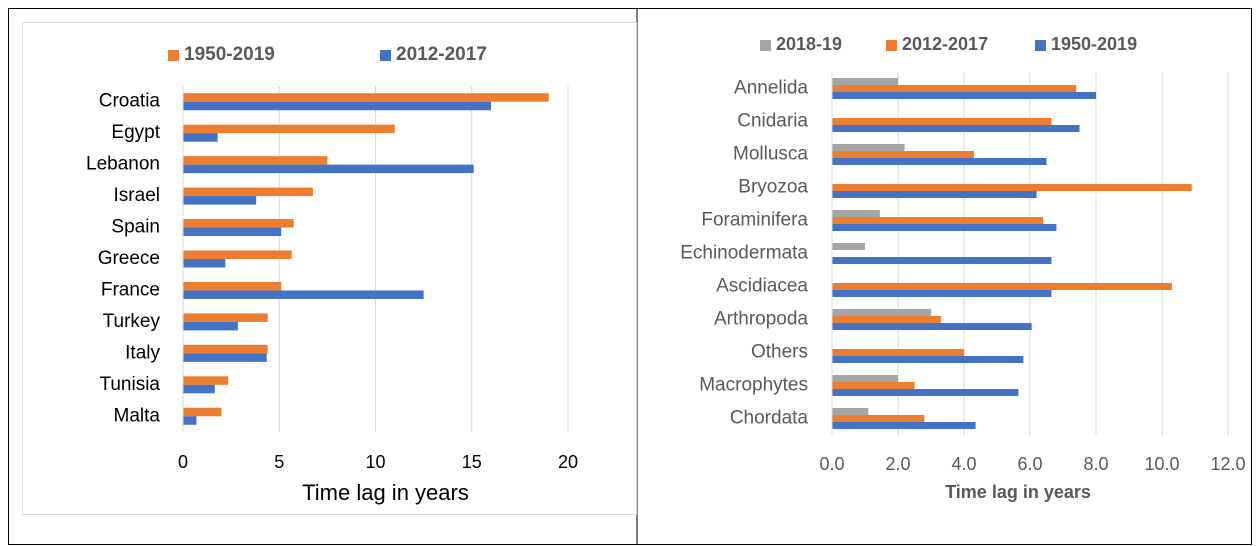 The image size is (1260, 546). Describe the element at coordinates (568, 462) in the screenshot. I see `x-tick-label: 20` at that location.